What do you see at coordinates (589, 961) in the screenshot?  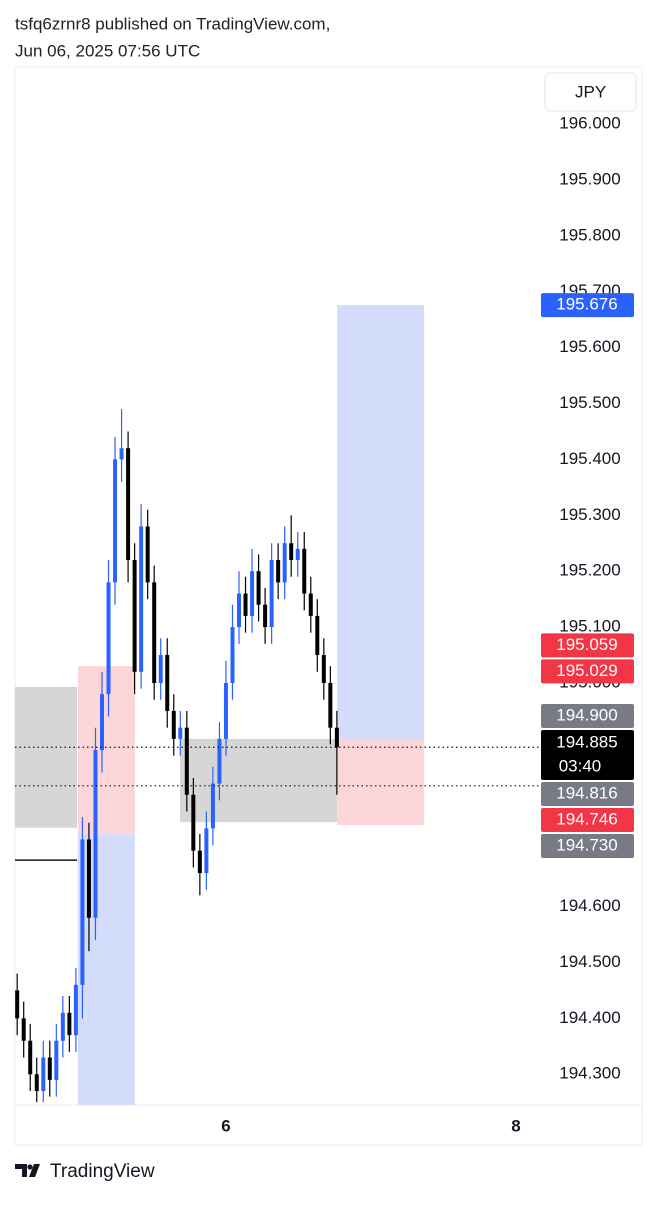 I see `y-tick-label: 194.500` at bounding box center [589, 961].